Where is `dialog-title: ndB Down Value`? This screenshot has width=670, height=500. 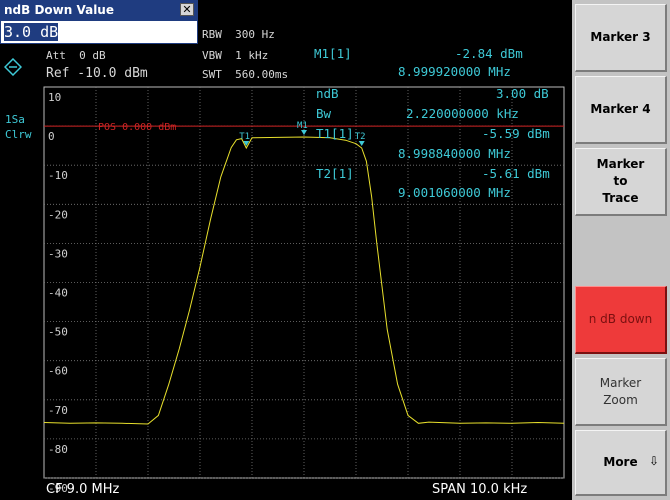 dialog-title: ndB Down Value is located at coordinates (99, 10).